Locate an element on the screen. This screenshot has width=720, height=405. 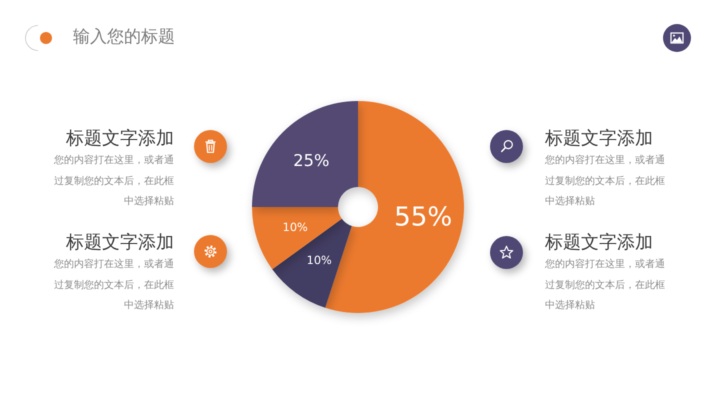
data-label: 25% is located at coordinates (311, 160).